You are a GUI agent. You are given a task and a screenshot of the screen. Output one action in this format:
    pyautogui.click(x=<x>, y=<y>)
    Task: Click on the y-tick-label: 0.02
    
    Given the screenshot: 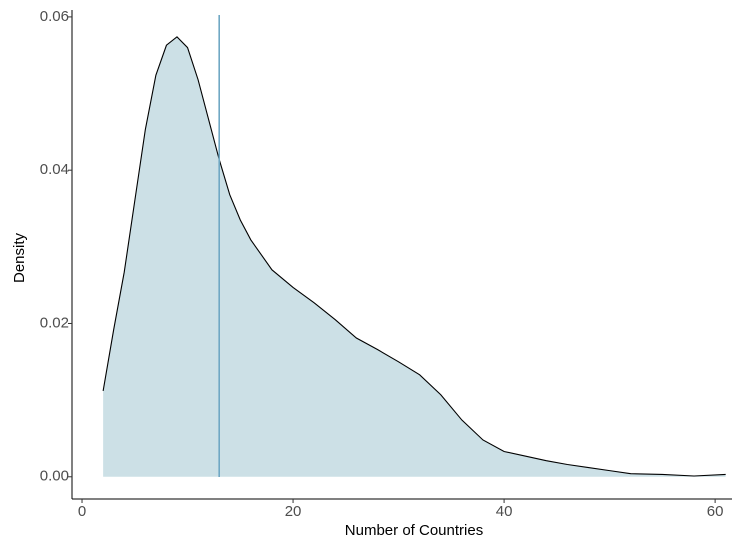 What is the action you would take?
    pyautogui.click(x=54, y=322)
    